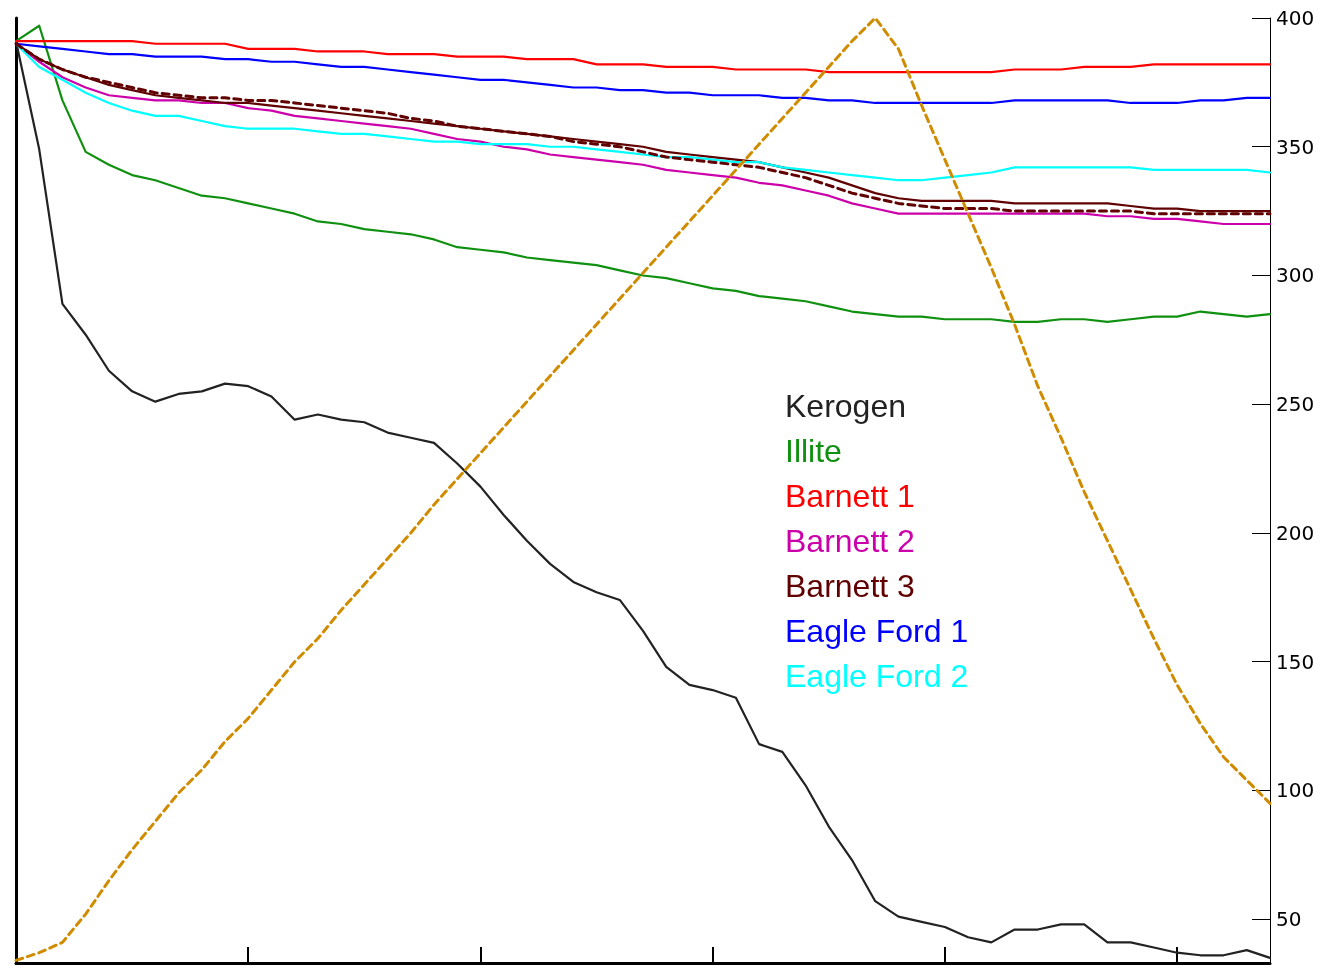 This screenshot has height=966, width=1332. I want to click on text: Kerogen, so click(845, 406).